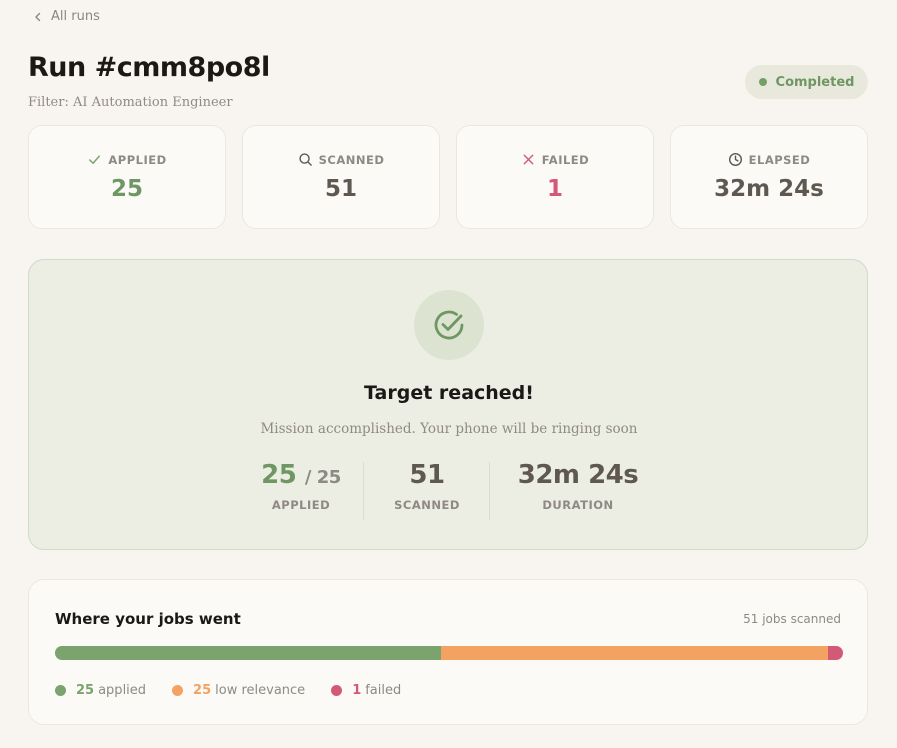  What do you see at coordinates (528, 159) in the screenshot?
I see `x-icon` at bounding box center [528, 159].